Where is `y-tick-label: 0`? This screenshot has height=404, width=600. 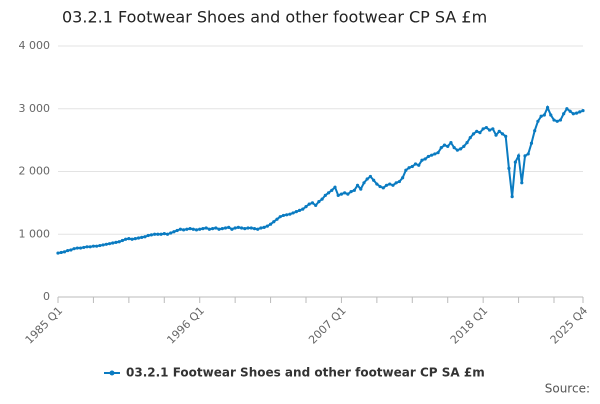 y-tick-label: 0 is located at coordinates (46, 296).